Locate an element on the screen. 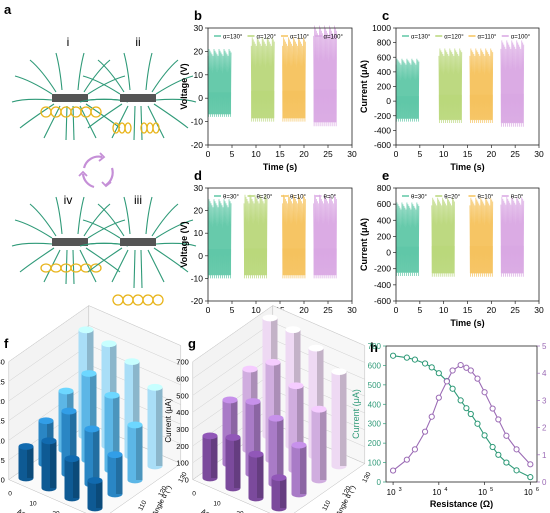 The width and height of the screenshot is (550, 513). subpanel-label-iii: iii is located at coordinates (138, 200).